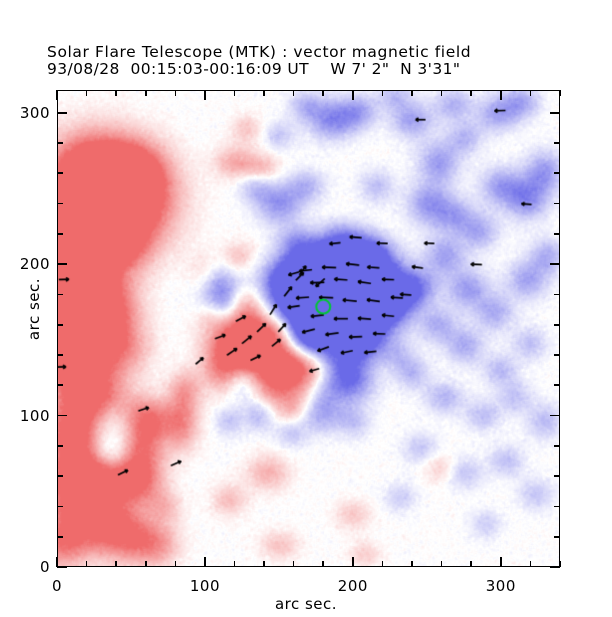 The height and width of the screenshot is (617, 612). I want to click on y-tick-label: 100, so click(34, 415).